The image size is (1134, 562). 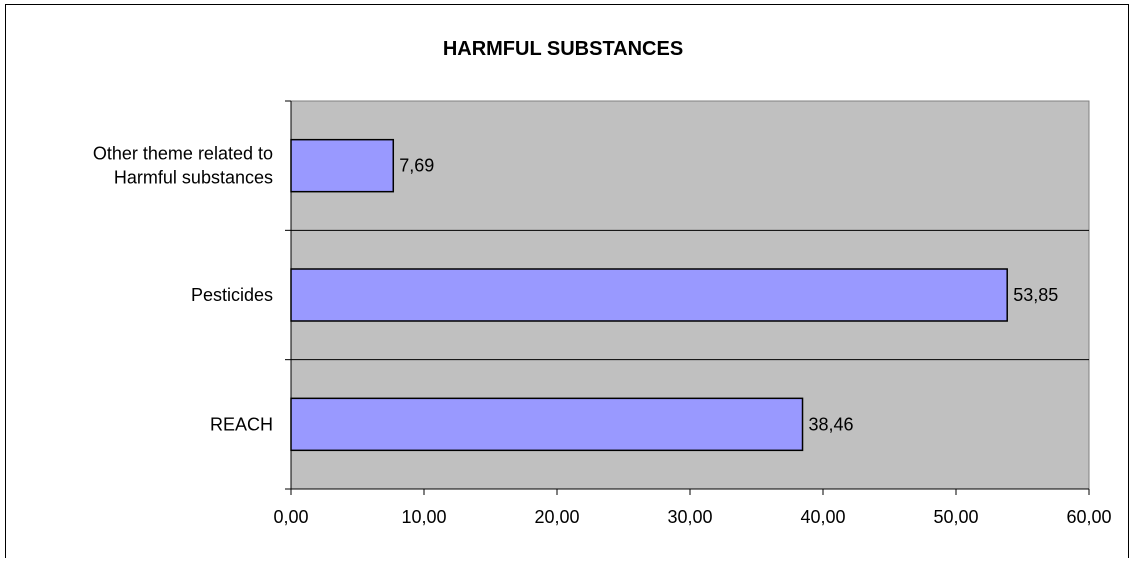 I want to click on x-tick-label: 10,00, so click(x=423, y=517).